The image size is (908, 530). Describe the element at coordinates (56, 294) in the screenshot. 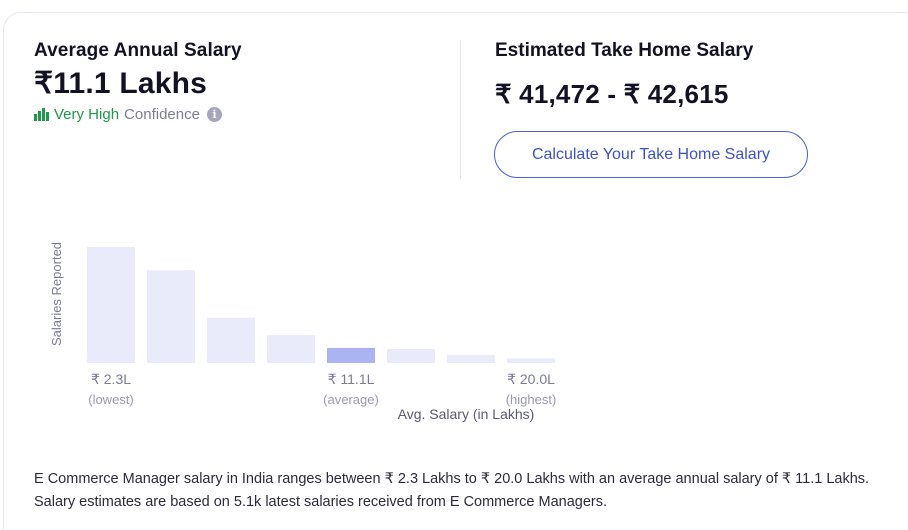

I see `y-axis-label: Salaries Reported` at that location.